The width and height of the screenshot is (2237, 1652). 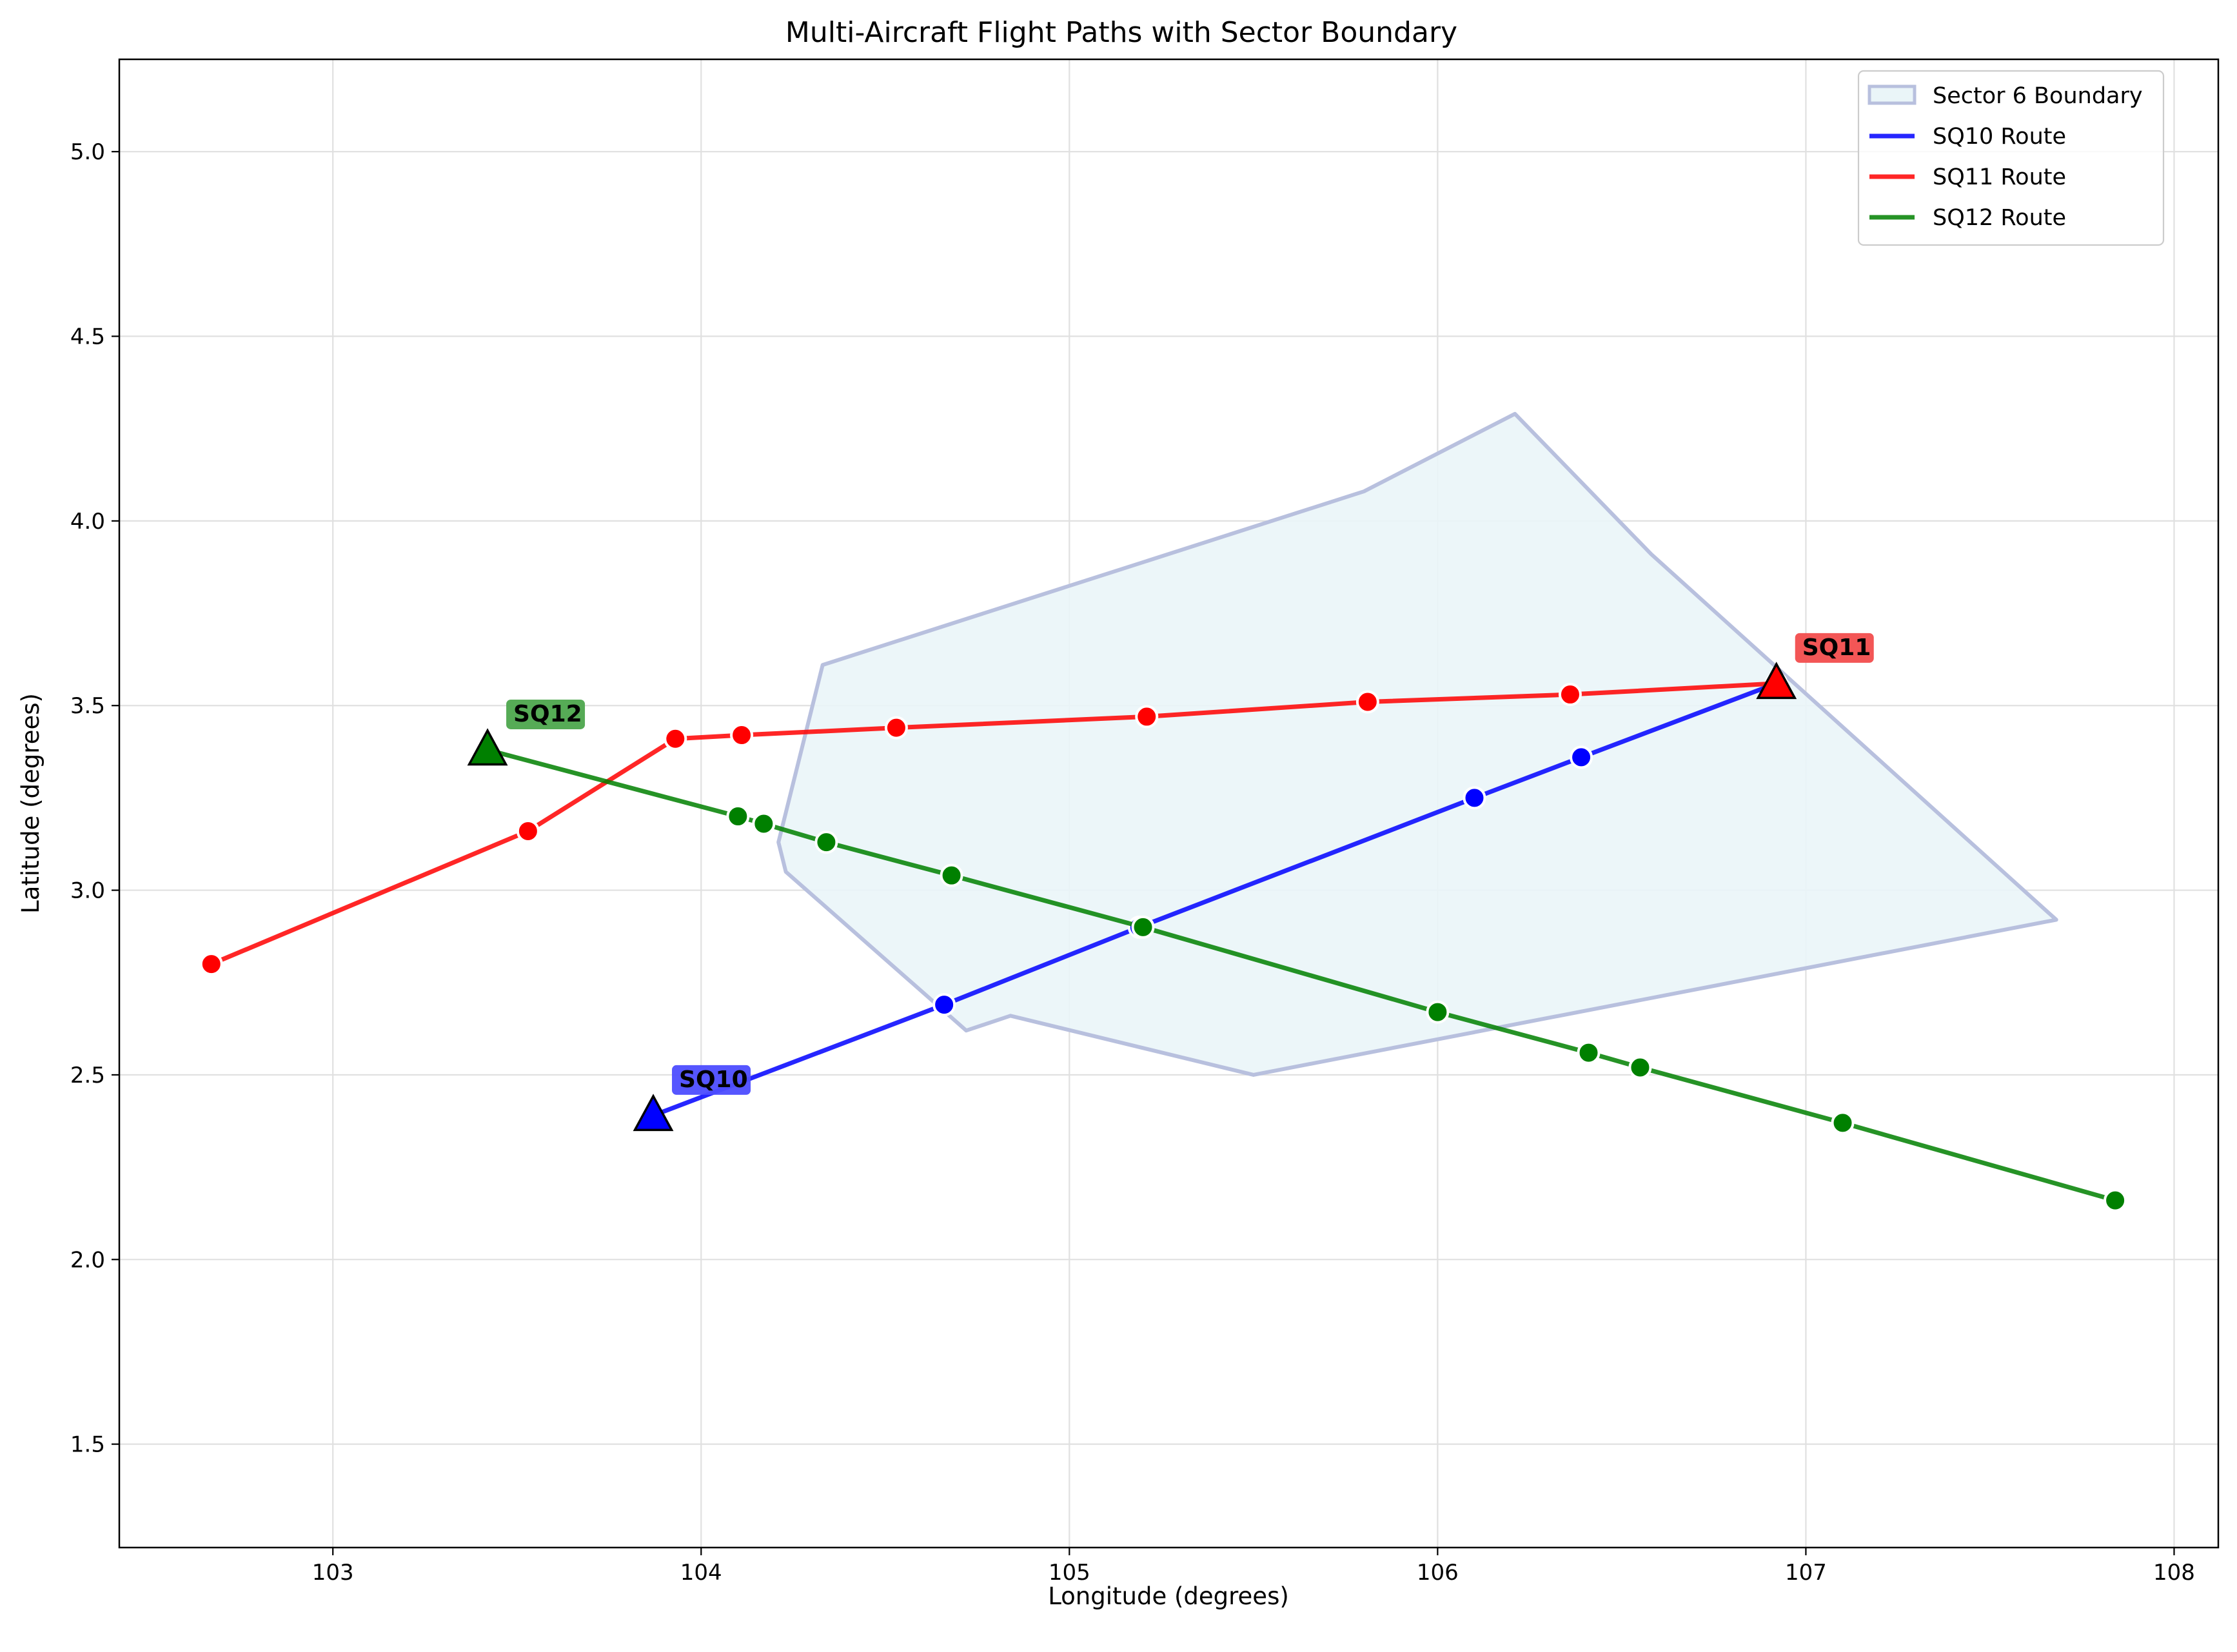 I want to click on legend-frame, so click(x=2011, y=158).